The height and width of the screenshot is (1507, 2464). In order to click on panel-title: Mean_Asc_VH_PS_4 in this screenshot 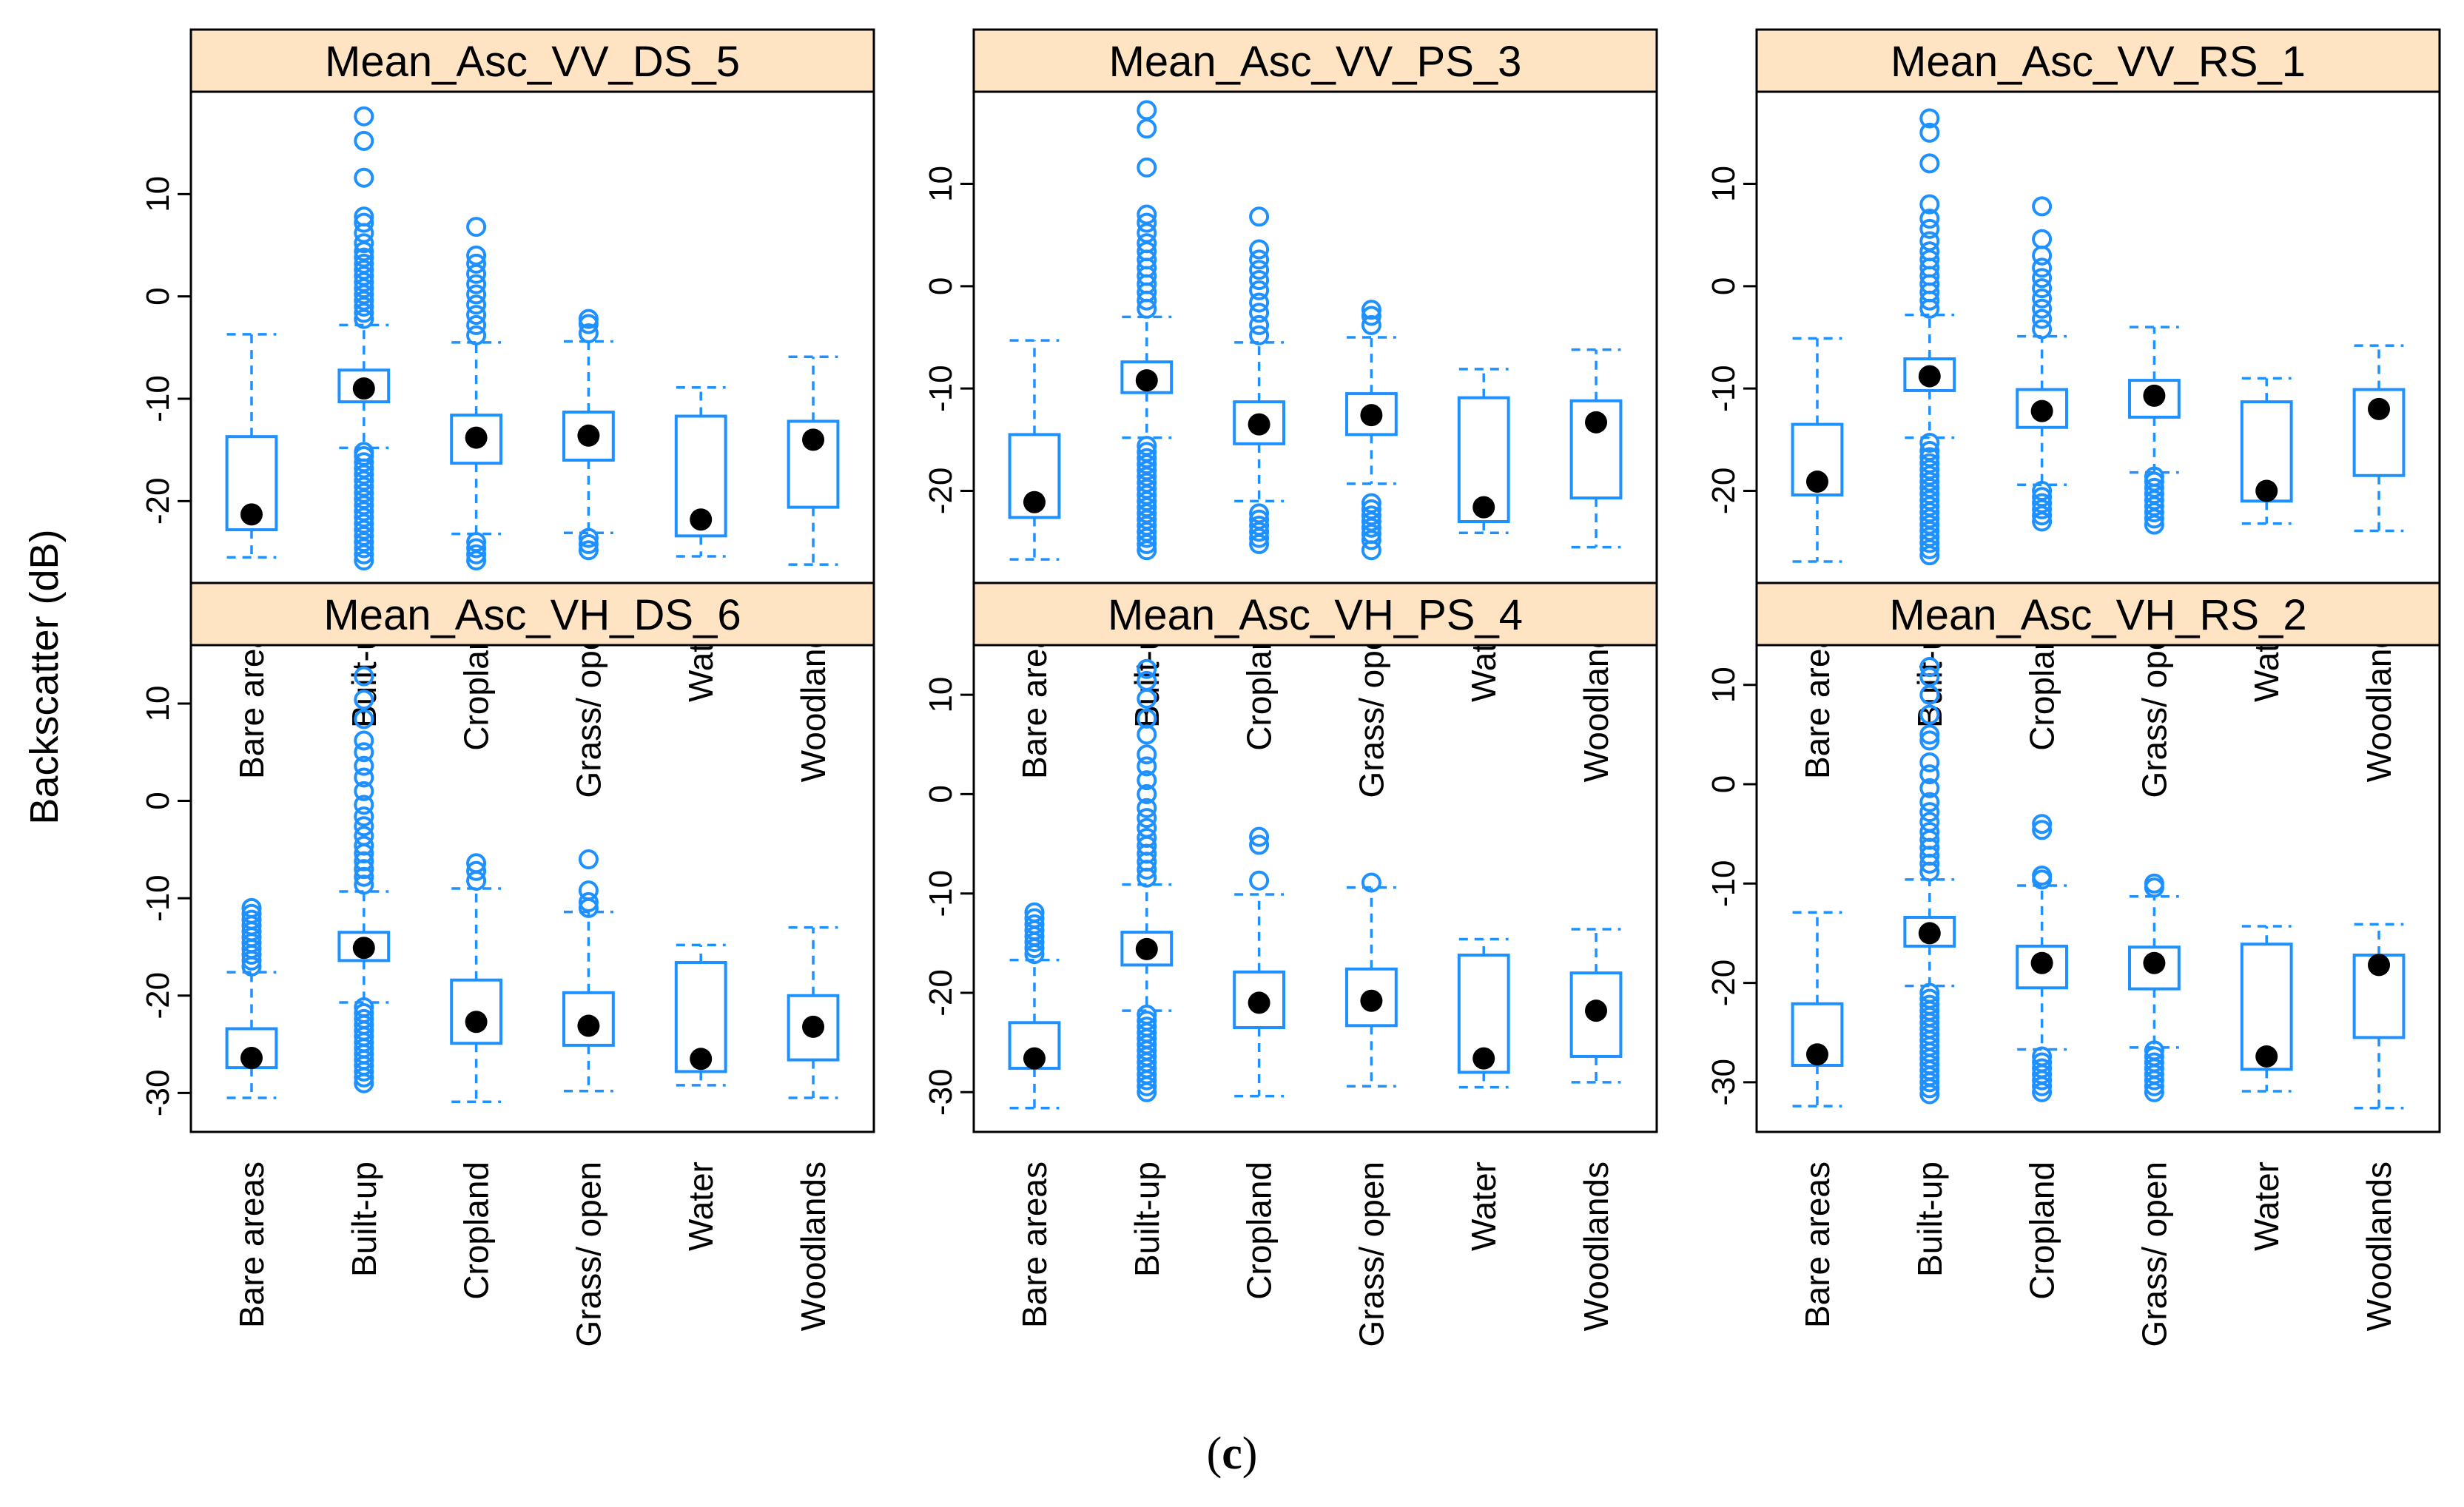, I will do `click(1315, 615)`.